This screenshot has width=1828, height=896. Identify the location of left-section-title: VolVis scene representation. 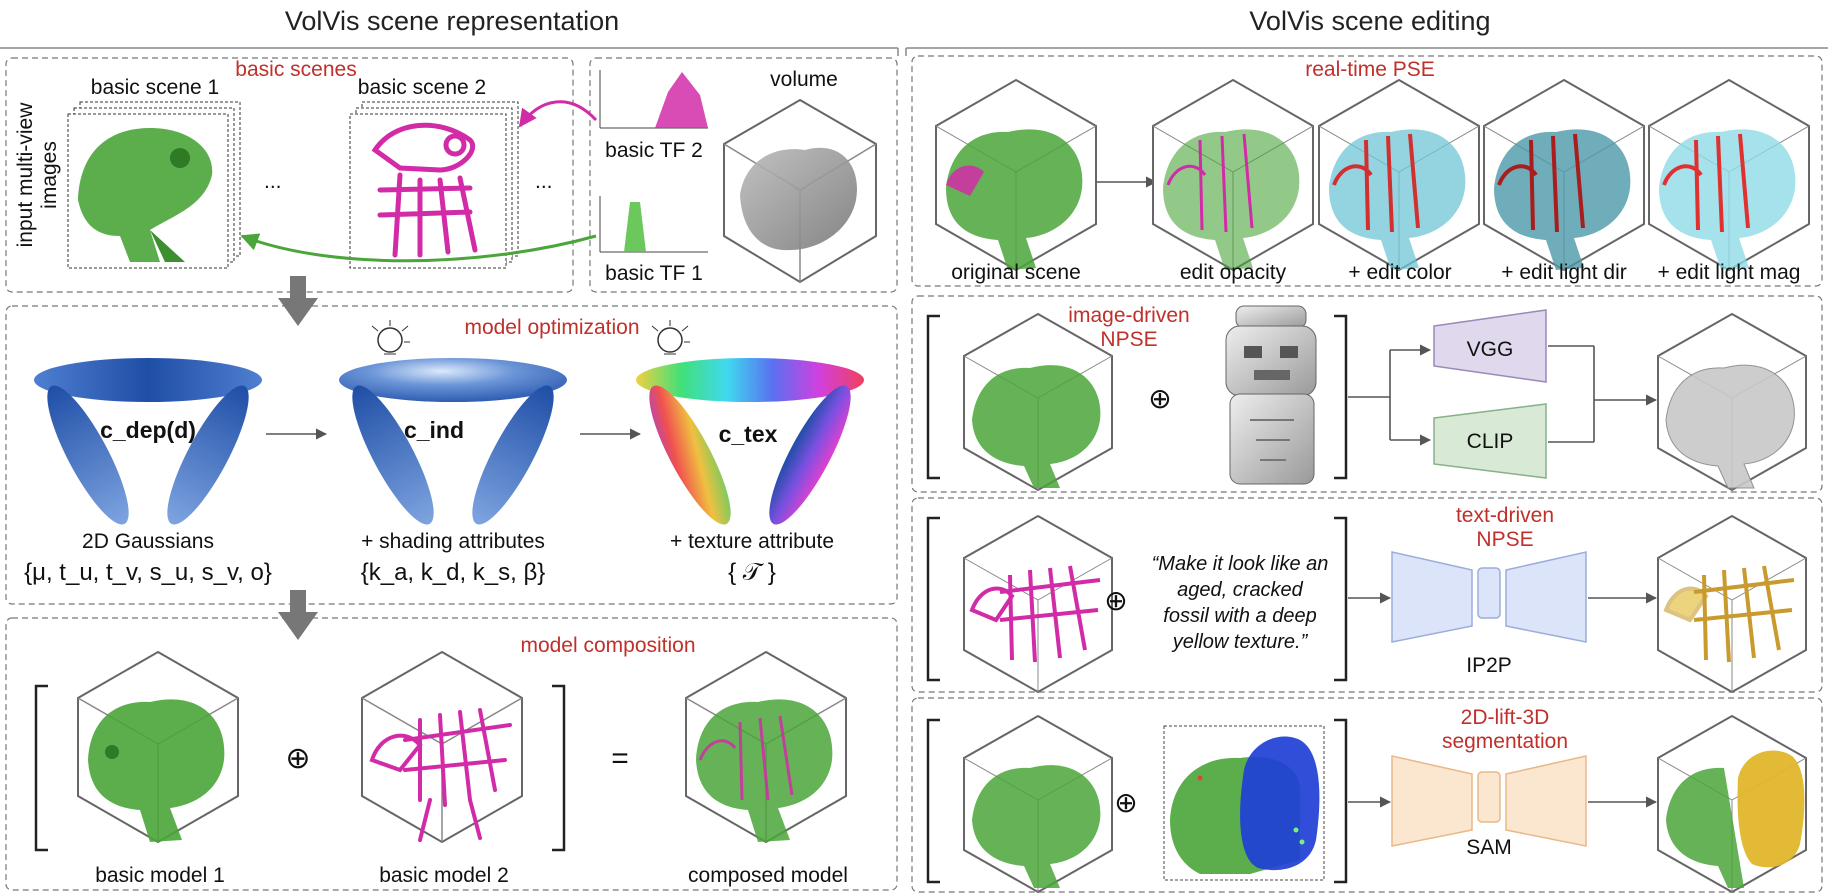
(452, 21).